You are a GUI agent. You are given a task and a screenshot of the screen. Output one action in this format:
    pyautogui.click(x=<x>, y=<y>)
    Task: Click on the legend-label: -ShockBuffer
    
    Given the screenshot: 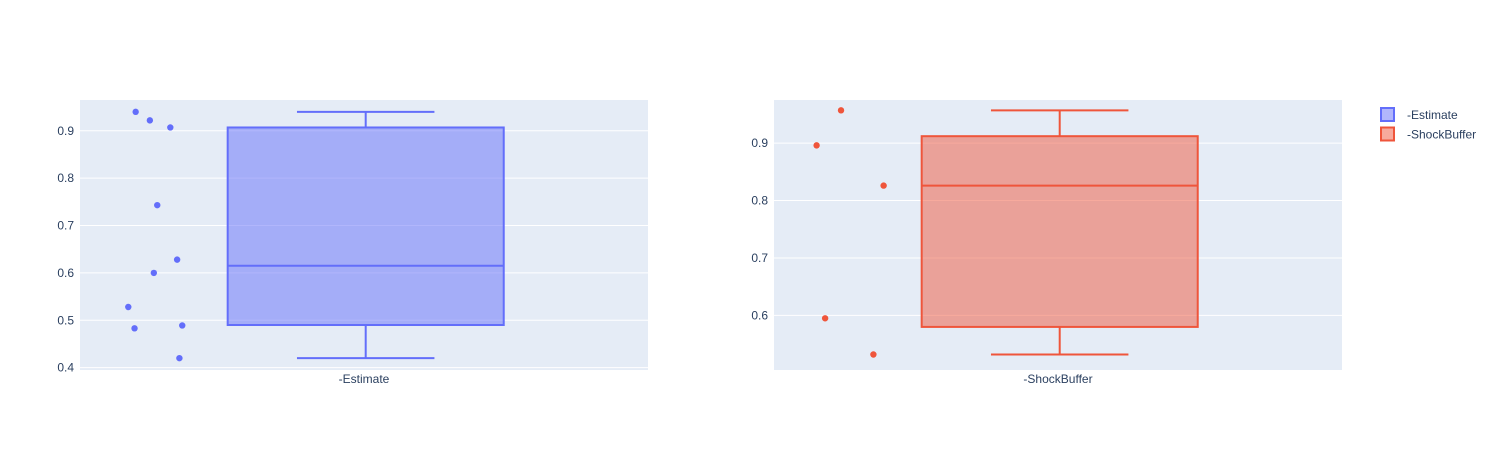 What is the action you would take?
    pyautogui.click(x=1441, y=135)
    